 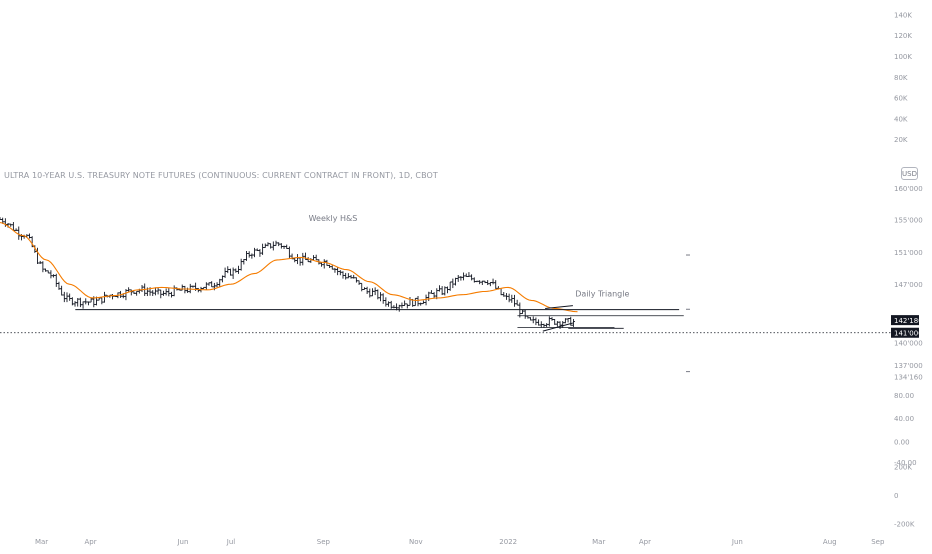 I want to click on ohlc-bars, so click(x=288, y=273).